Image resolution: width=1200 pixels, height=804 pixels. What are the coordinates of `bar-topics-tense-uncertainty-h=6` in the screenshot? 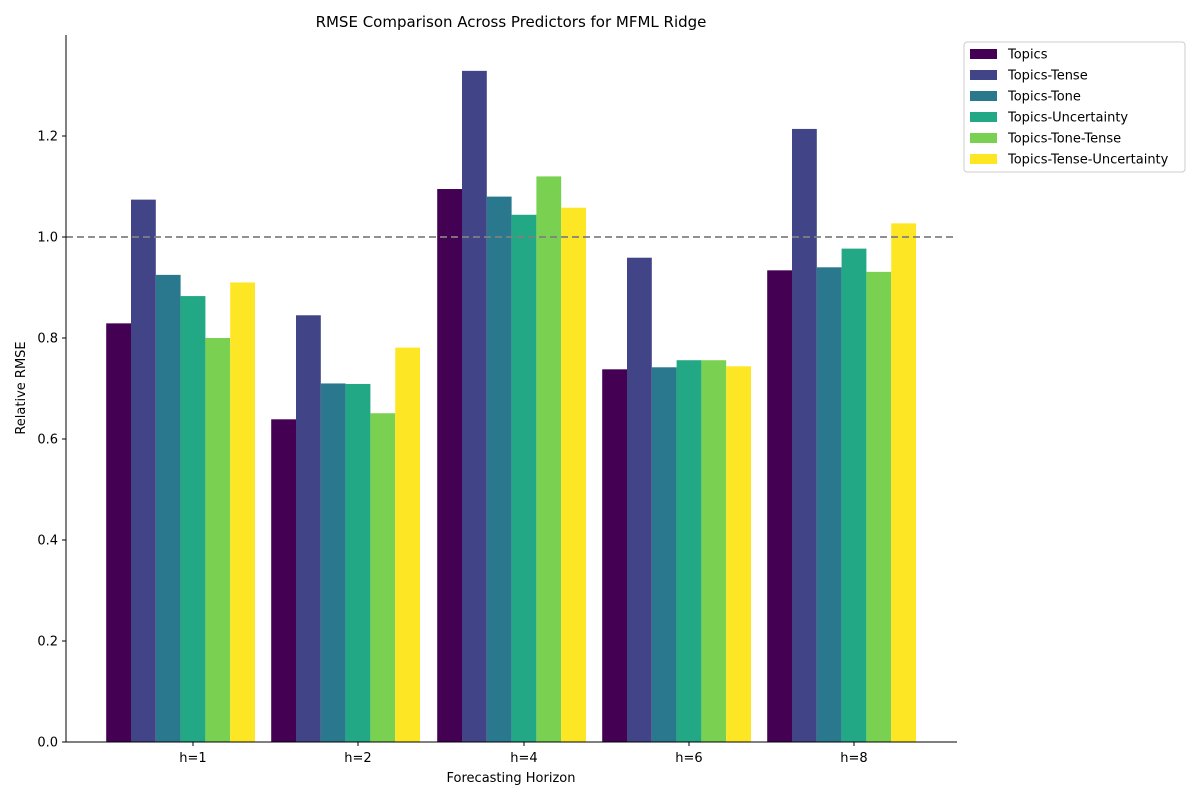 It's located at (738, 554).